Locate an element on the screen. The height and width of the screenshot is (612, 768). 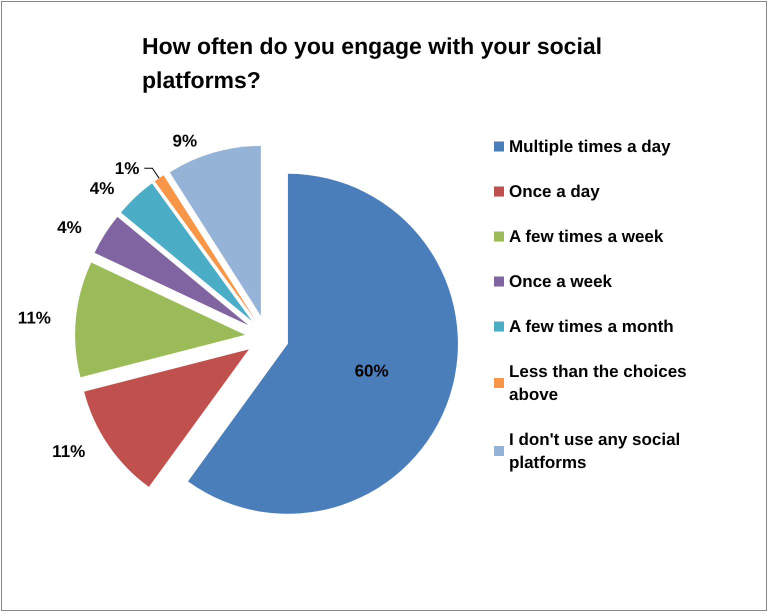
legend-label: Once a week is located at coordinates (561, 281).